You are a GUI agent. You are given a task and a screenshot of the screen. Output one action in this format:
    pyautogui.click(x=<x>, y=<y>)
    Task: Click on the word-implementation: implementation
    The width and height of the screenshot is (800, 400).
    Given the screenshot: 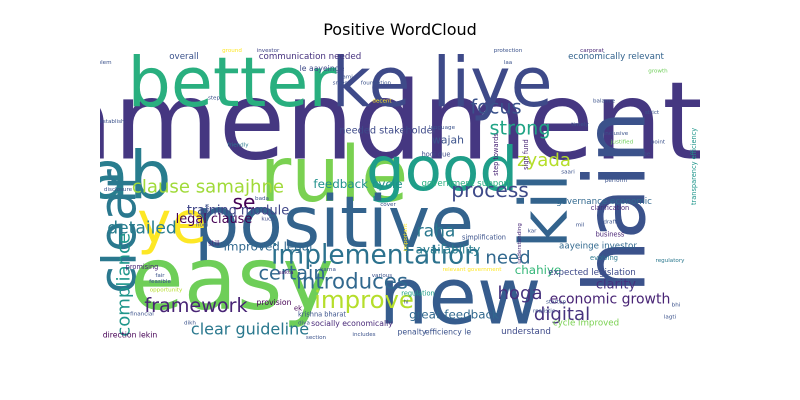 What is the action you would take?
    pyautogui.click(x=376, y=255)
    